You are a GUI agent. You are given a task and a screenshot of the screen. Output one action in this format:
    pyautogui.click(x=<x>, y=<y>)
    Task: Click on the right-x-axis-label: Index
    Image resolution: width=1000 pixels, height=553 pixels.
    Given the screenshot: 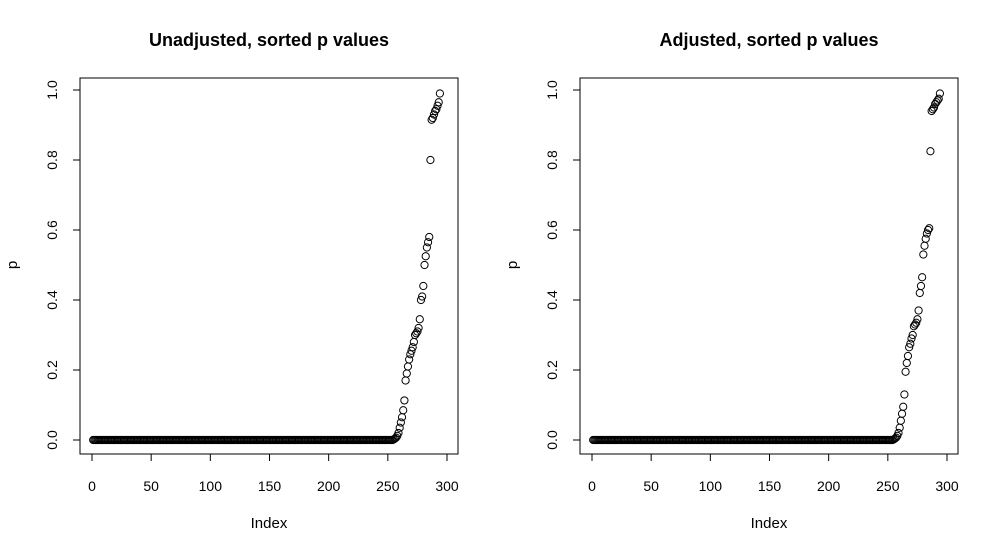 What is the action you would take?
    pyautogui.click(x=769, y=523)
    